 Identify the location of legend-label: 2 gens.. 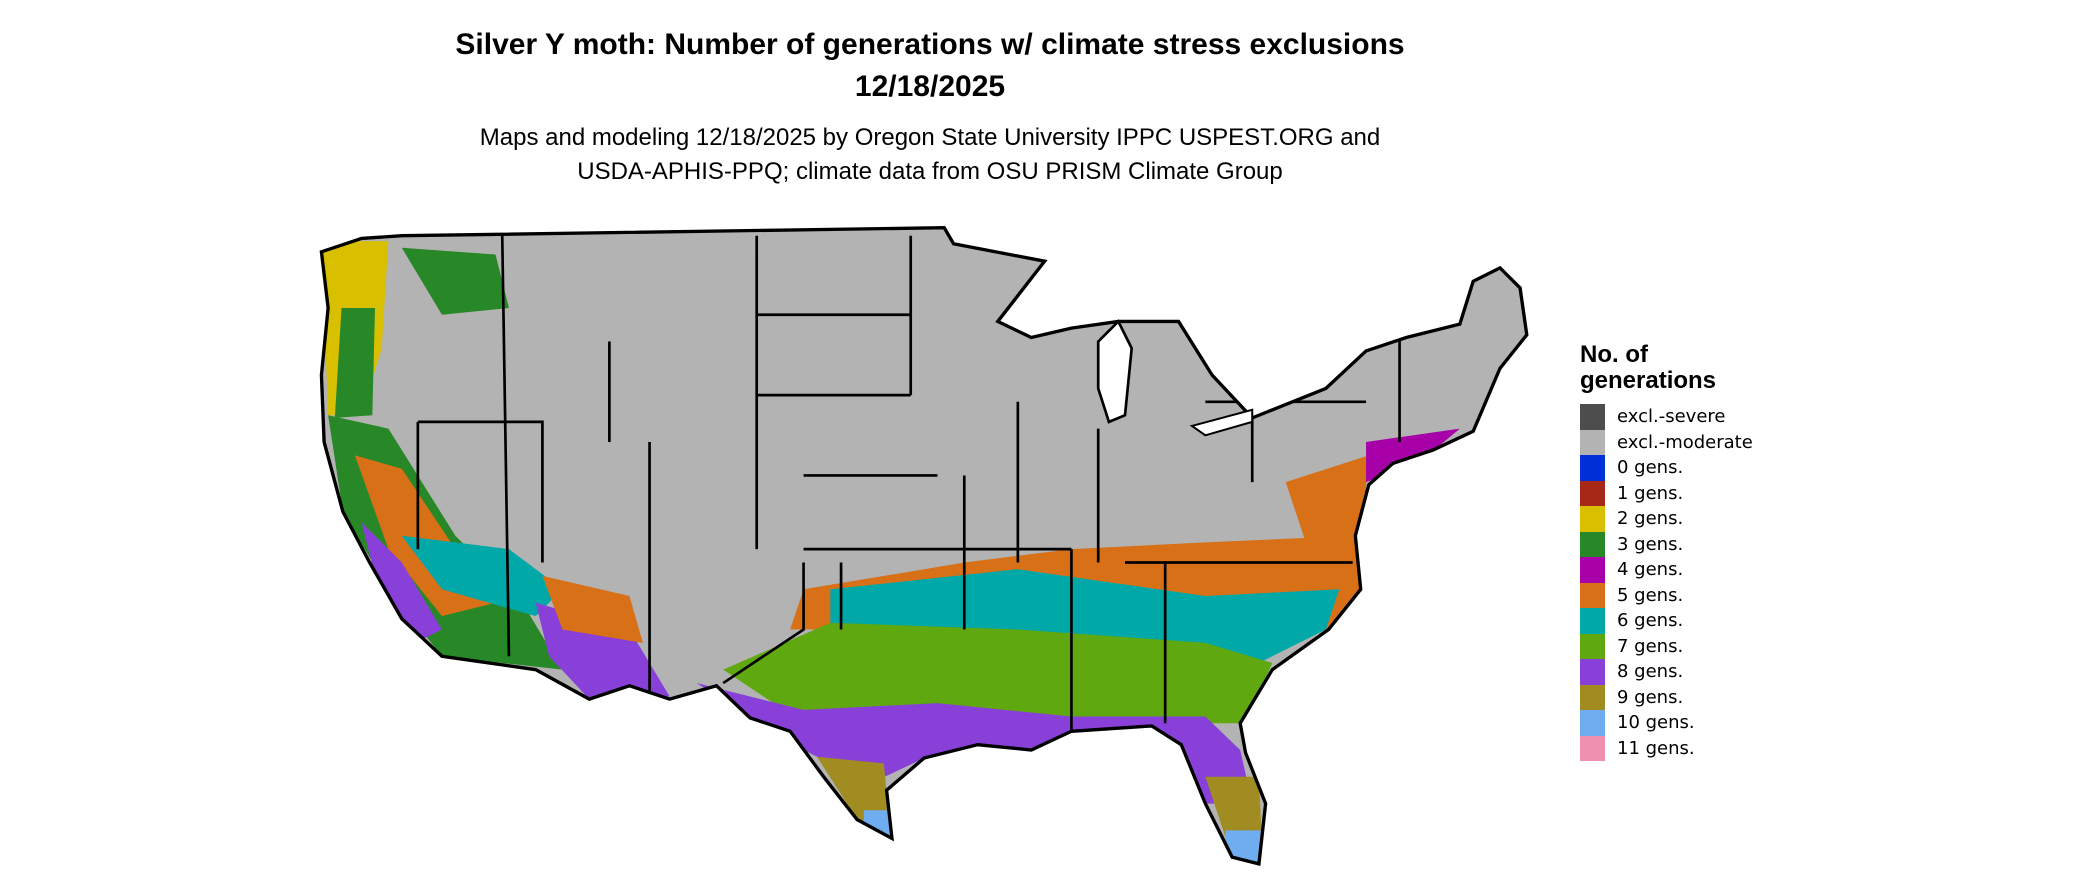
(1650, 519).